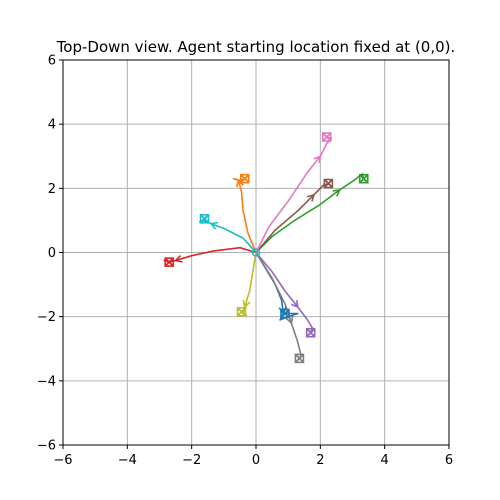  I want to click on y-tick-label: −6, so click(46, 446).